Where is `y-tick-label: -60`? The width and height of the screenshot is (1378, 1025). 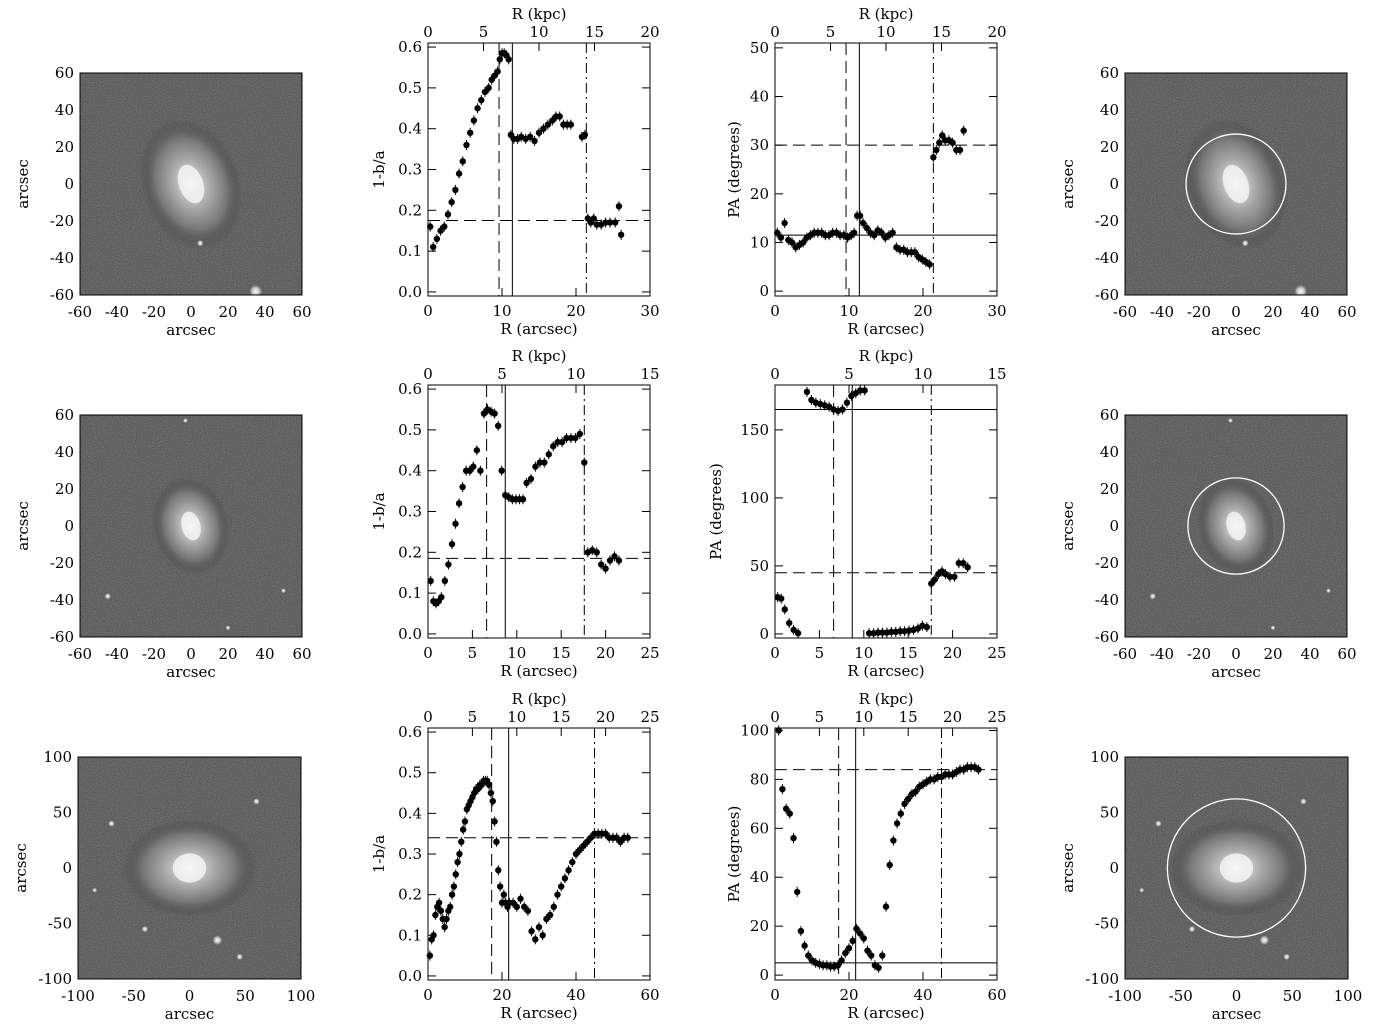 y-tick-label: -60 is located at coordinates (1107, 637).